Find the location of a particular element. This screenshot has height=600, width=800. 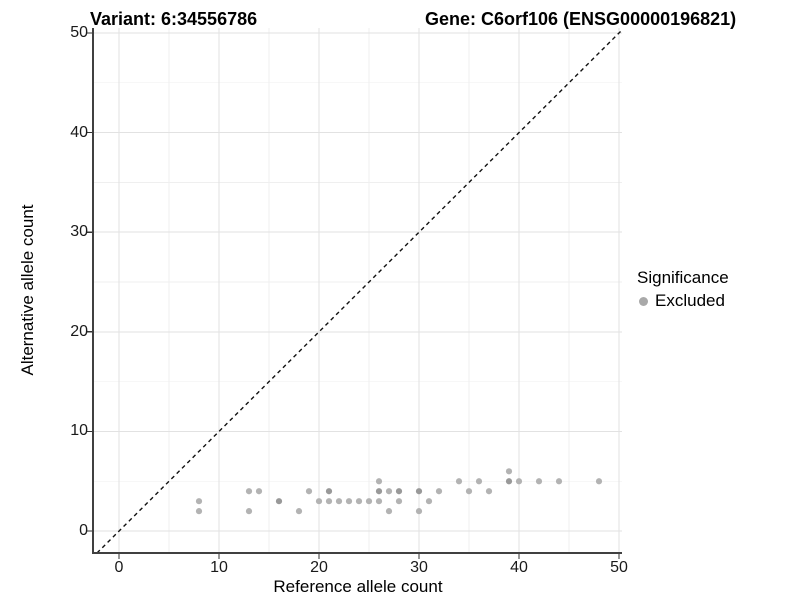

y-tick-label: 20 is located at coordinates (79, 331).